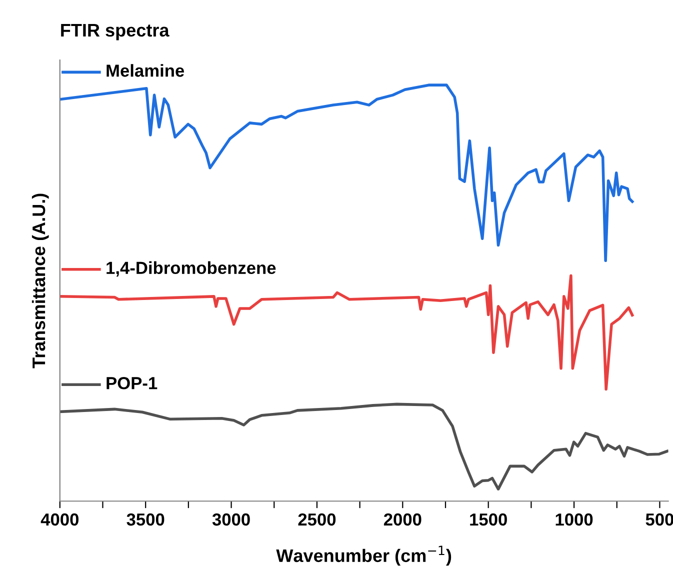 The height and width of the screenshot is (578, 673). Describe the element at coordinates (145, 519) in the screenshot. I see `x-tick-label: 3500` at that location.